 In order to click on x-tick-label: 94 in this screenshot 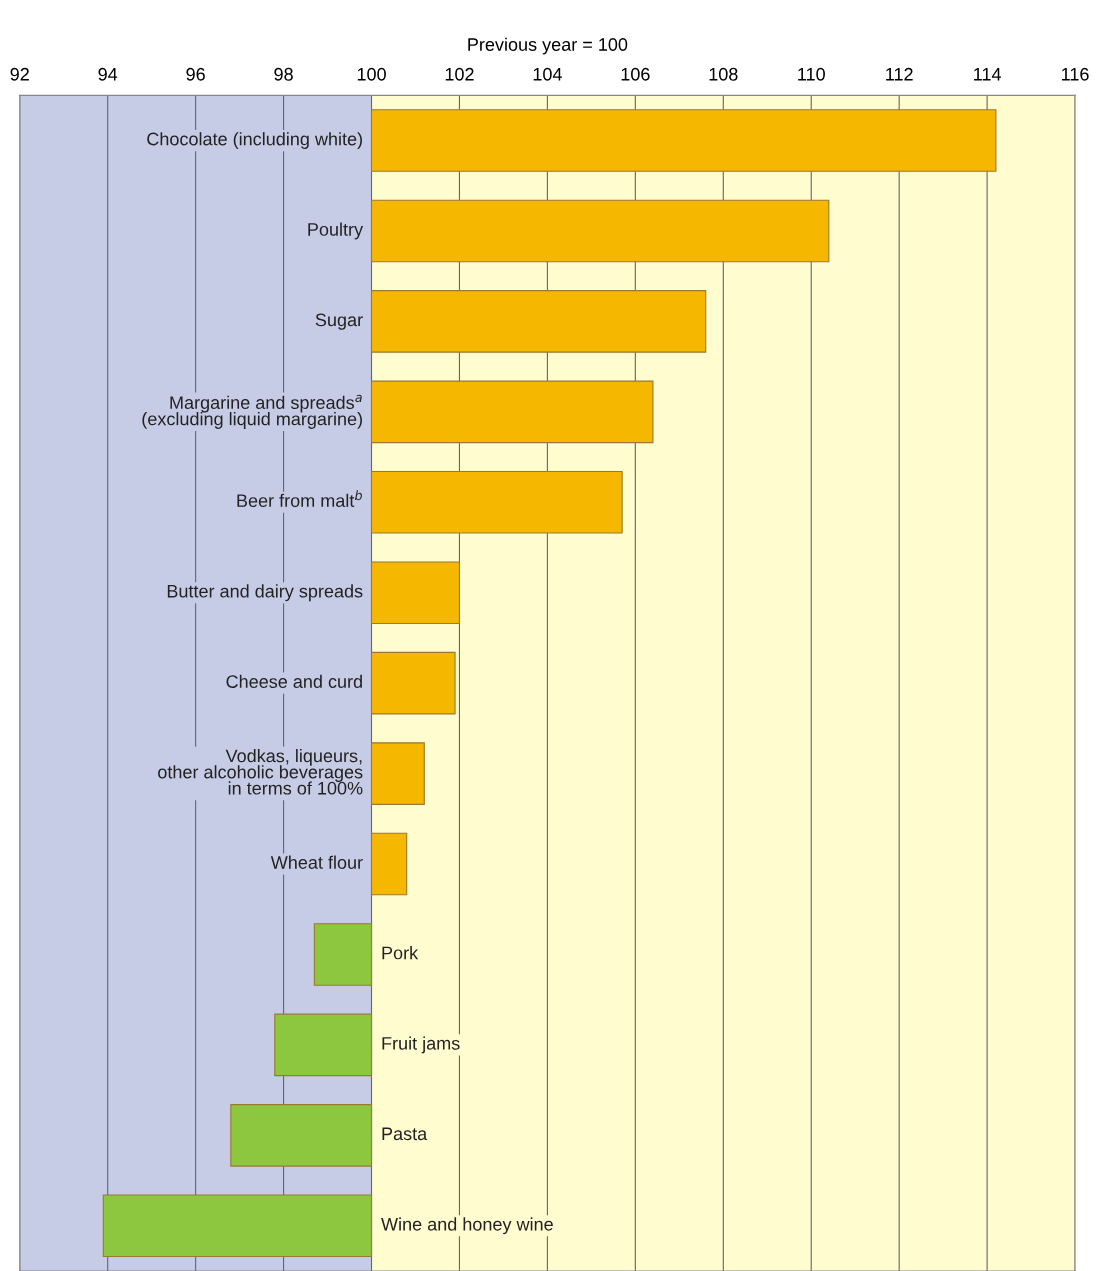, I will do `click(108, 74)`.